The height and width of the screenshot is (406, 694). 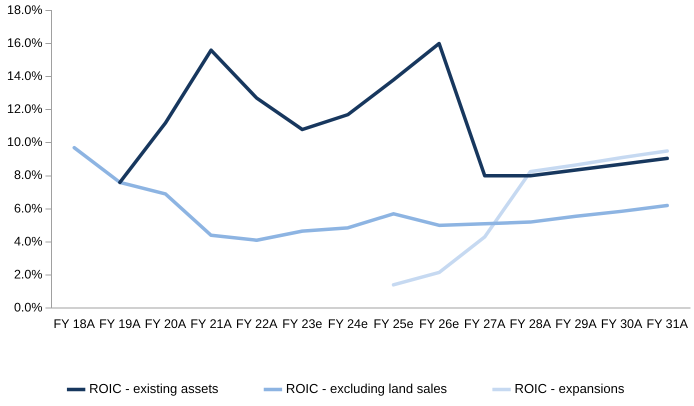 I want to click on x-tick-label: FY 27A, so click(x=485, y=323).